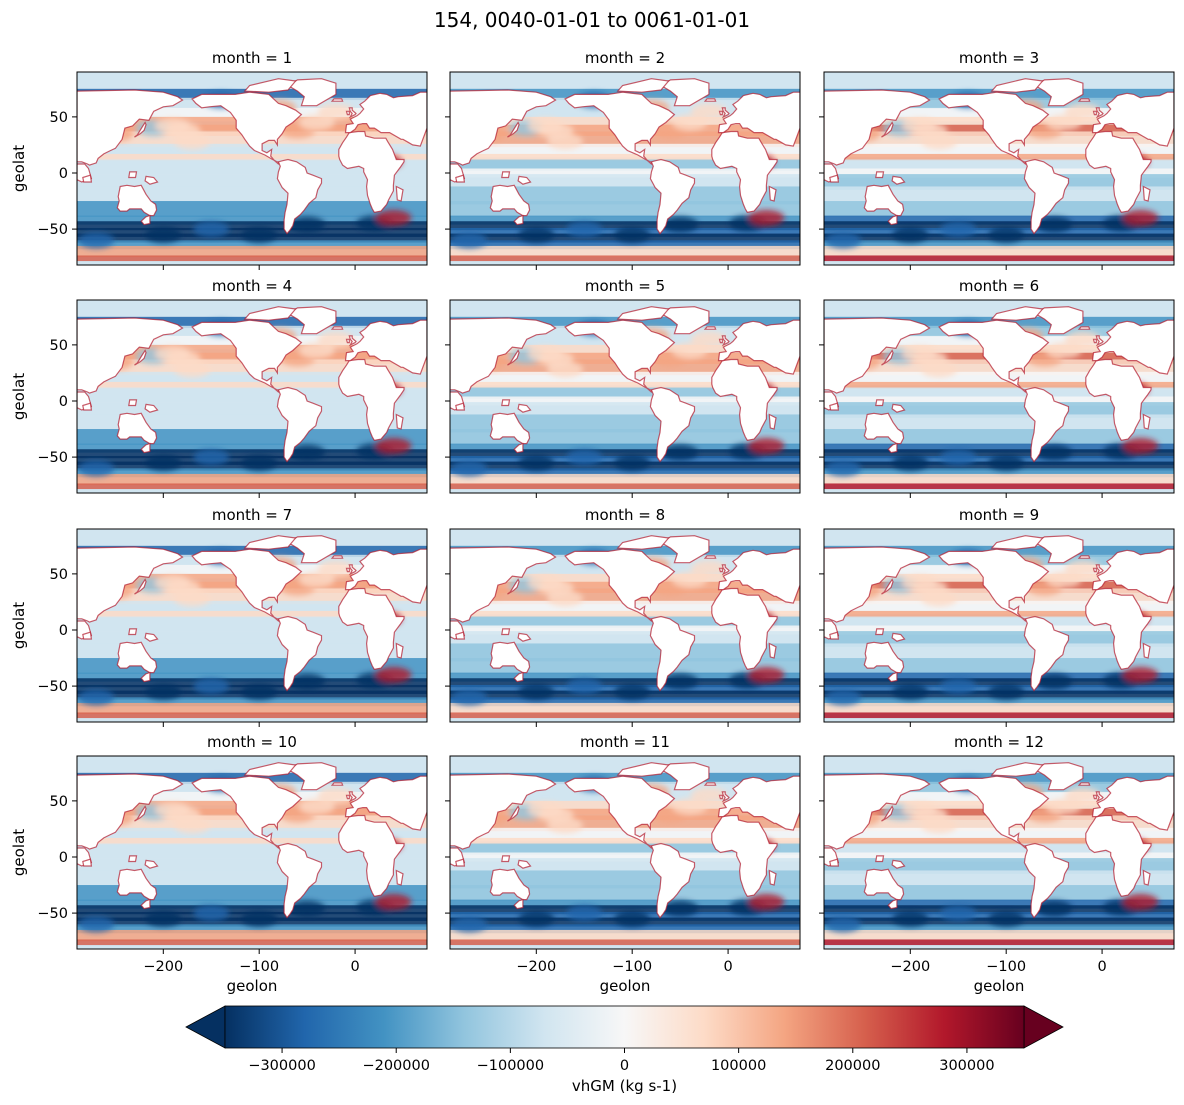 The image size is (1184, 1105). I want to click on panel-month-1: month = 1 50 0 −50 geolat, so click(219, 159).